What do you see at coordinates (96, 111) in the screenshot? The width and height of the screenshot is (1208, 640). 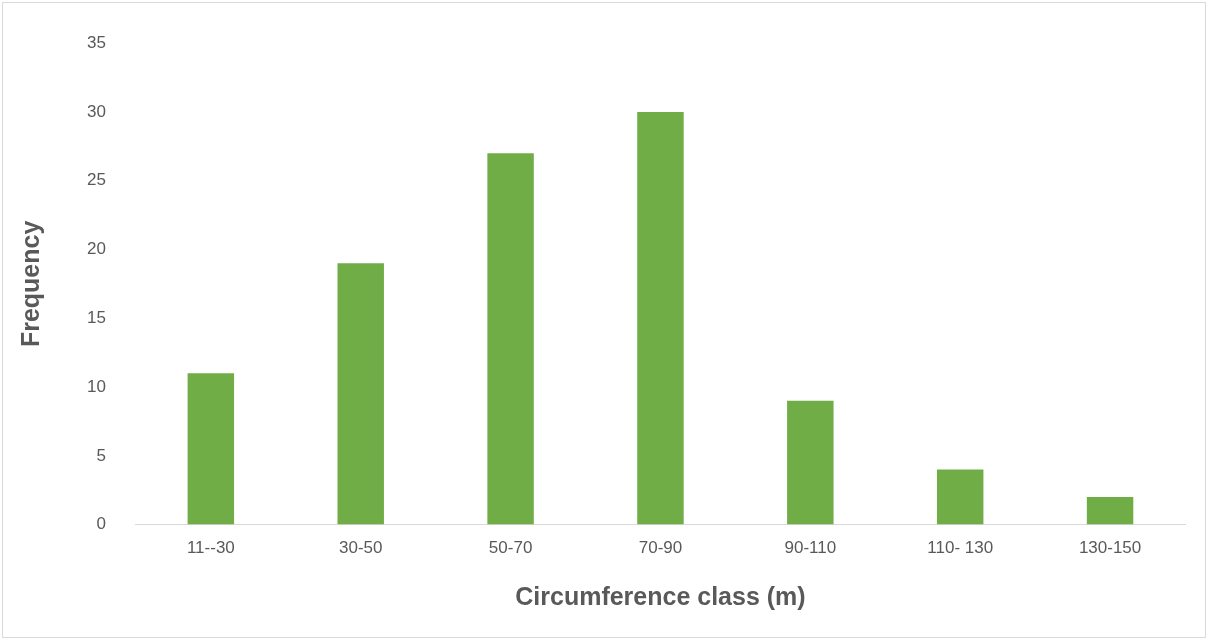 I see `y-tick-label: 30` at bounding box center [96, 111].